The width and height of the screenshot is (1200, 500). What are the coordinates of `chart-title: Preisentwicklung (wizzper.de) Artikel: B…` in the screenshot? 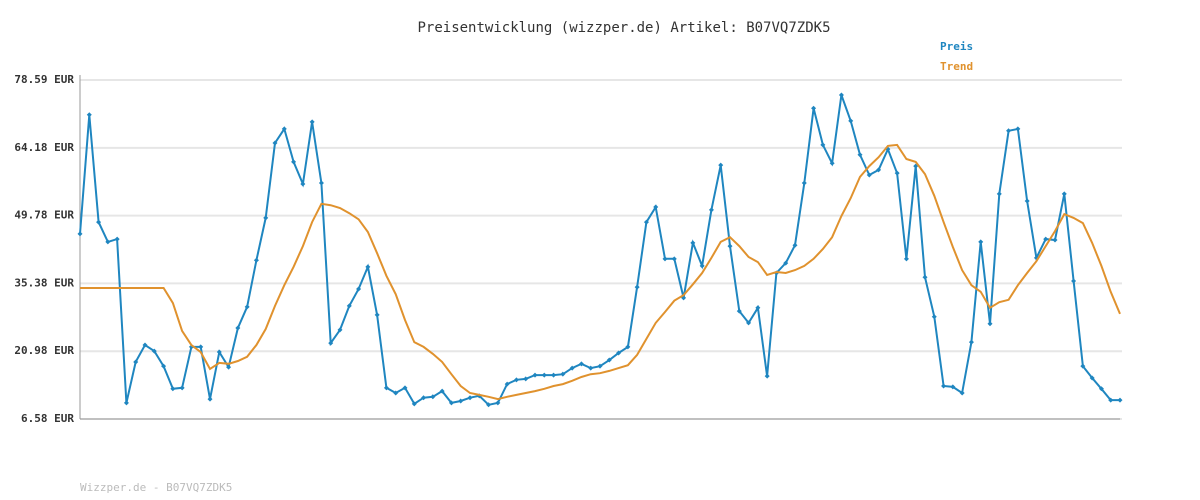 It's located at (623, 28).